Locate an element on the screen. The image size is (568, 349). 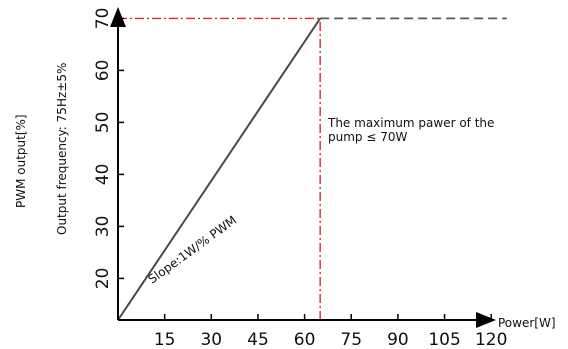
y-tick-group: 2030405060708090100 is located at coordinates (108, 149).